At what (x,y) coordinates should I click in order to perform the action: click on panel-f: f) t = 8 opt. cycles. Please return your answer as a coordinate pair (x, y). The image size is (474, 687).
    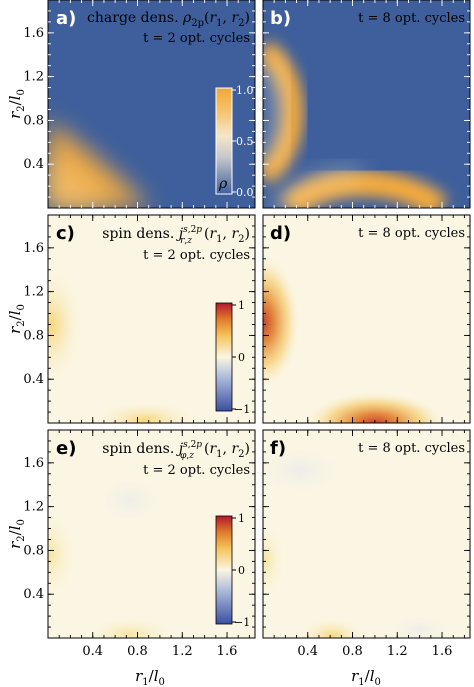
    Looking at the image, I should click on (366, 534).